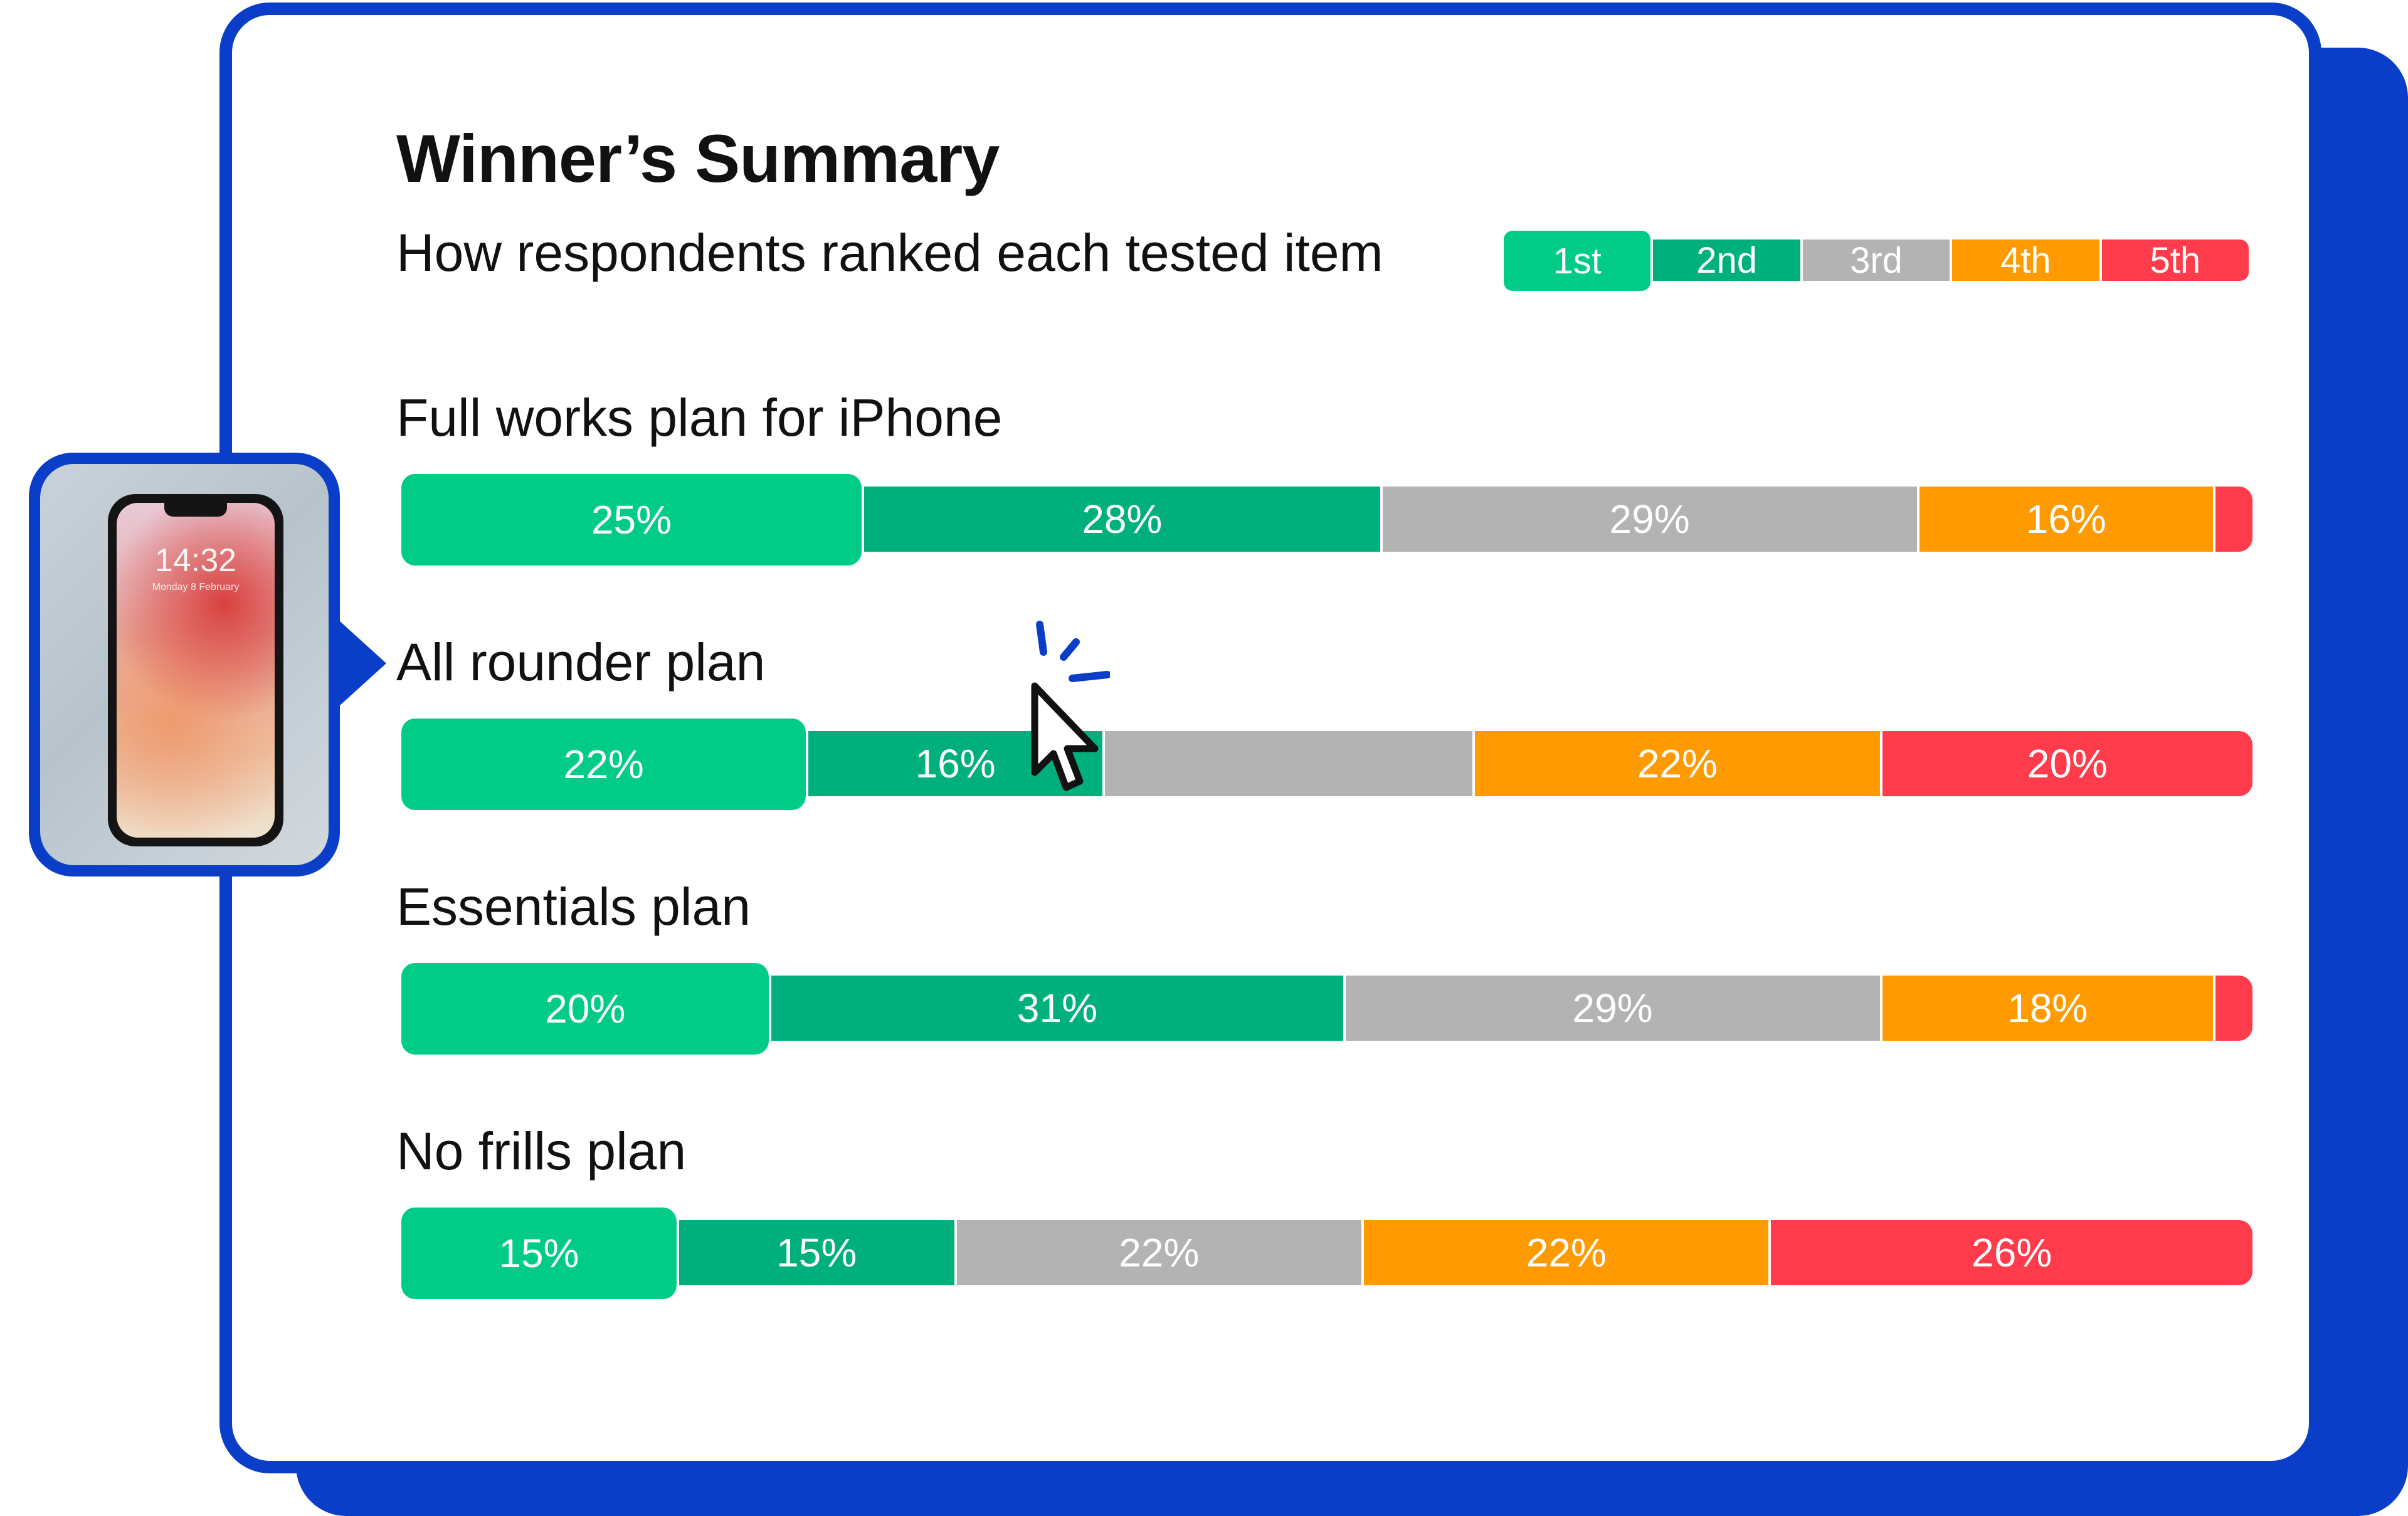 The width and height of the screenshot is (2408, 1516). I want to click on legend-item-5th: 5th, so click(2175, 260).